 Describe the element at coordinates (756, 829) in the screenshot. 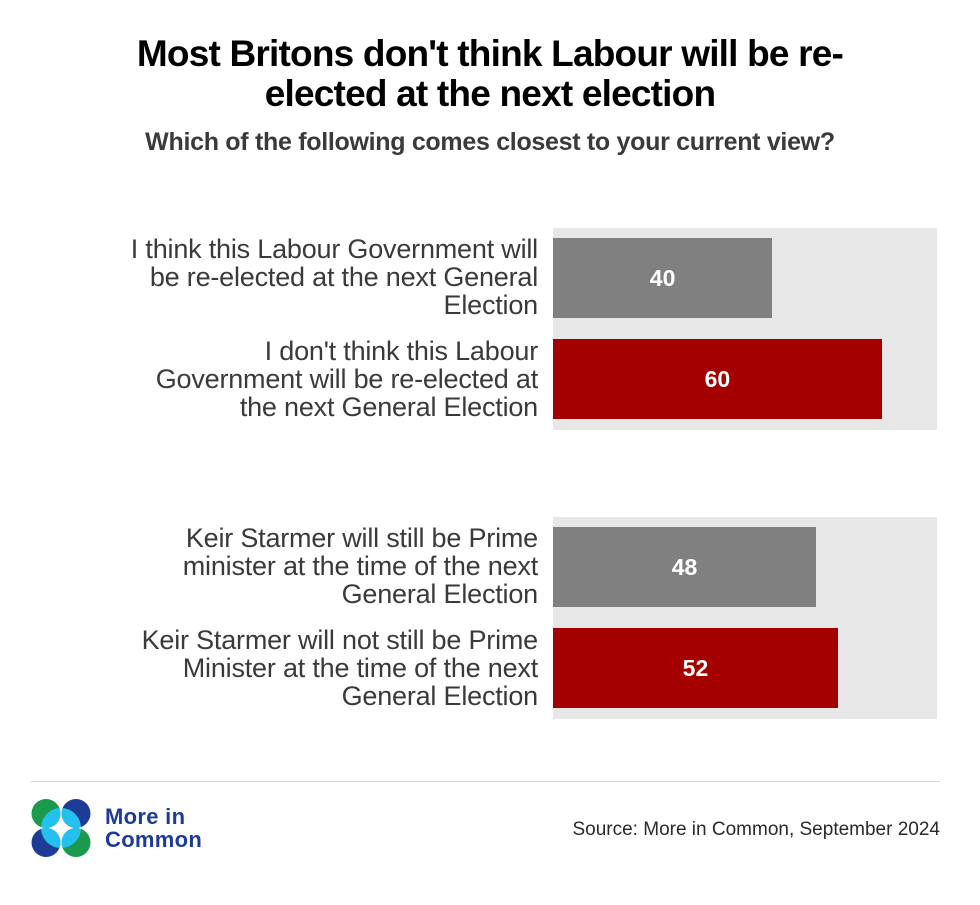

I see `source-note: Source: More in Common, September 2024` at that location.